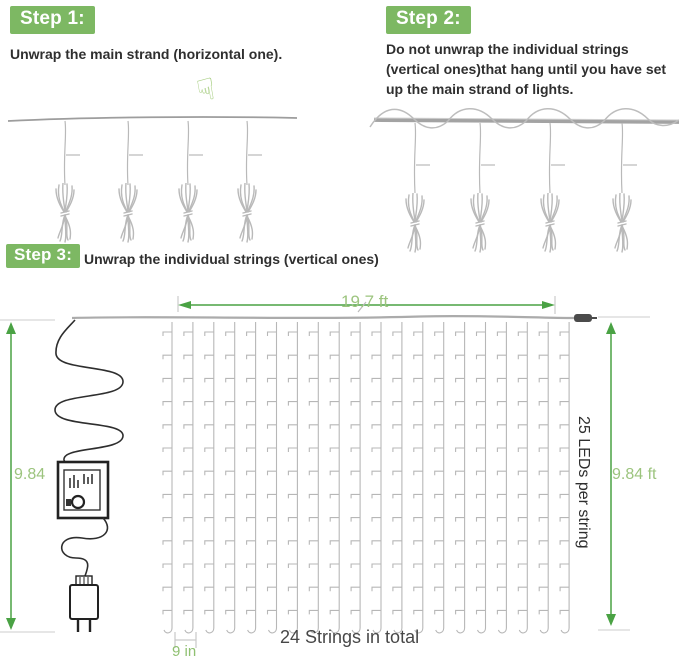  What do you see at coordinates (89, 392) in the screenshot?
I see `power-cord-coil` at bounding box center [89, 392].